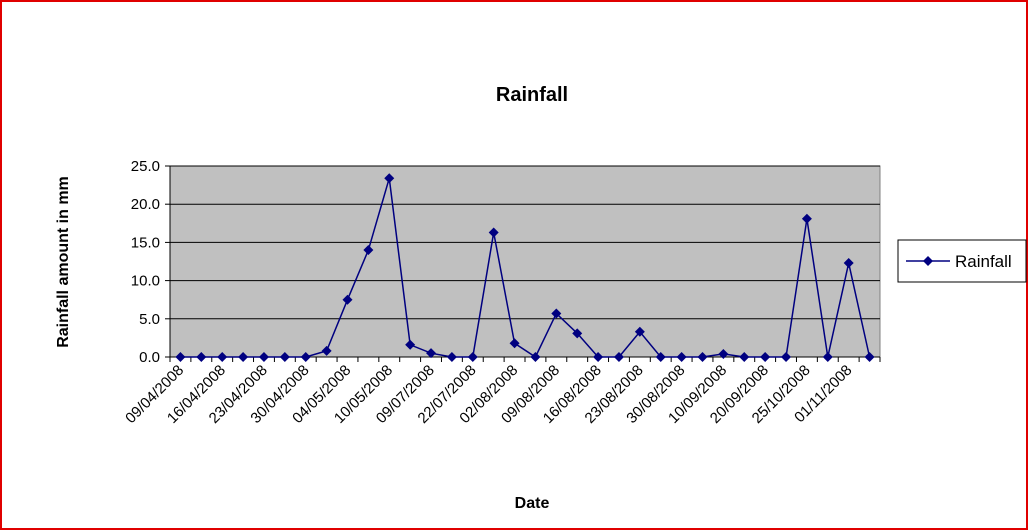 This screenshot has height=531, width=1029. Describe the element at coordinates (149, 357) in the screenshot. I see `y-tick-label: 0.0` at that location.